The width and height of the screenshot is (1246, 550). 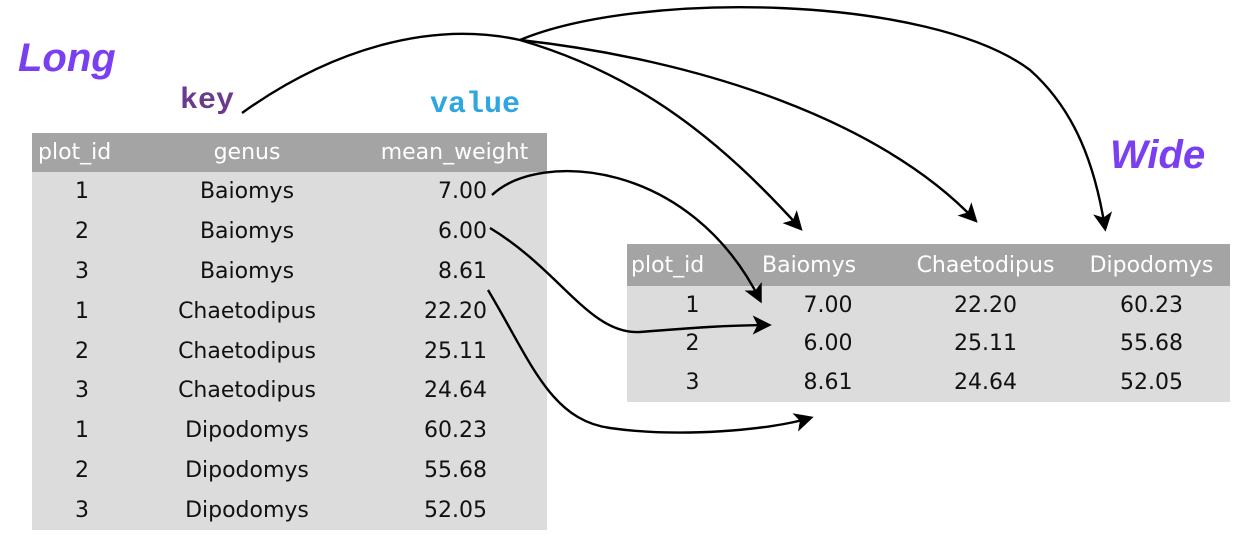 What do you see at coordinates (692, 305) in the screenshot?
I see `wide-cell-plot-id: 1` at bounding box center [692, 305].